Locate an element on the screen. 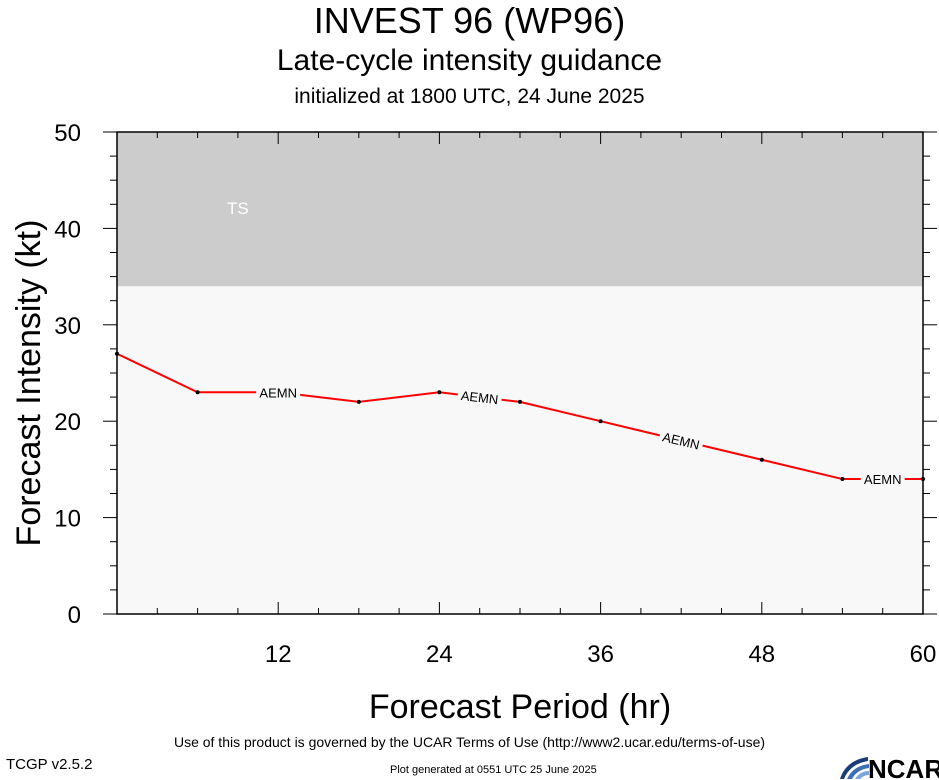 Image resolution: width=939 pixels, height=780 pixels. x-tick-label: 24 is located at coordinates (439, 654).